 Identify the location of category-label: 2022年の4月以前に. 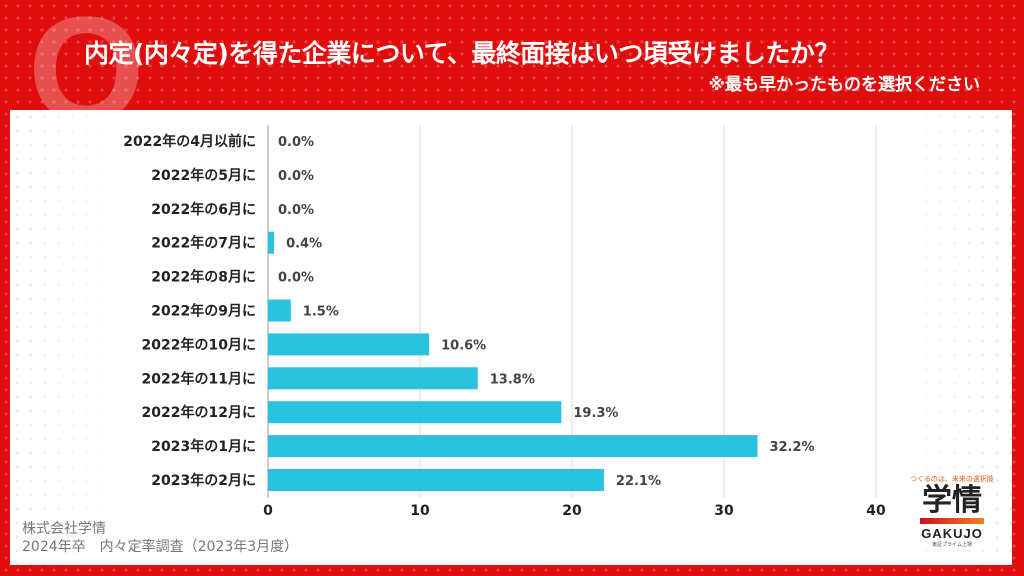
(189, 141).